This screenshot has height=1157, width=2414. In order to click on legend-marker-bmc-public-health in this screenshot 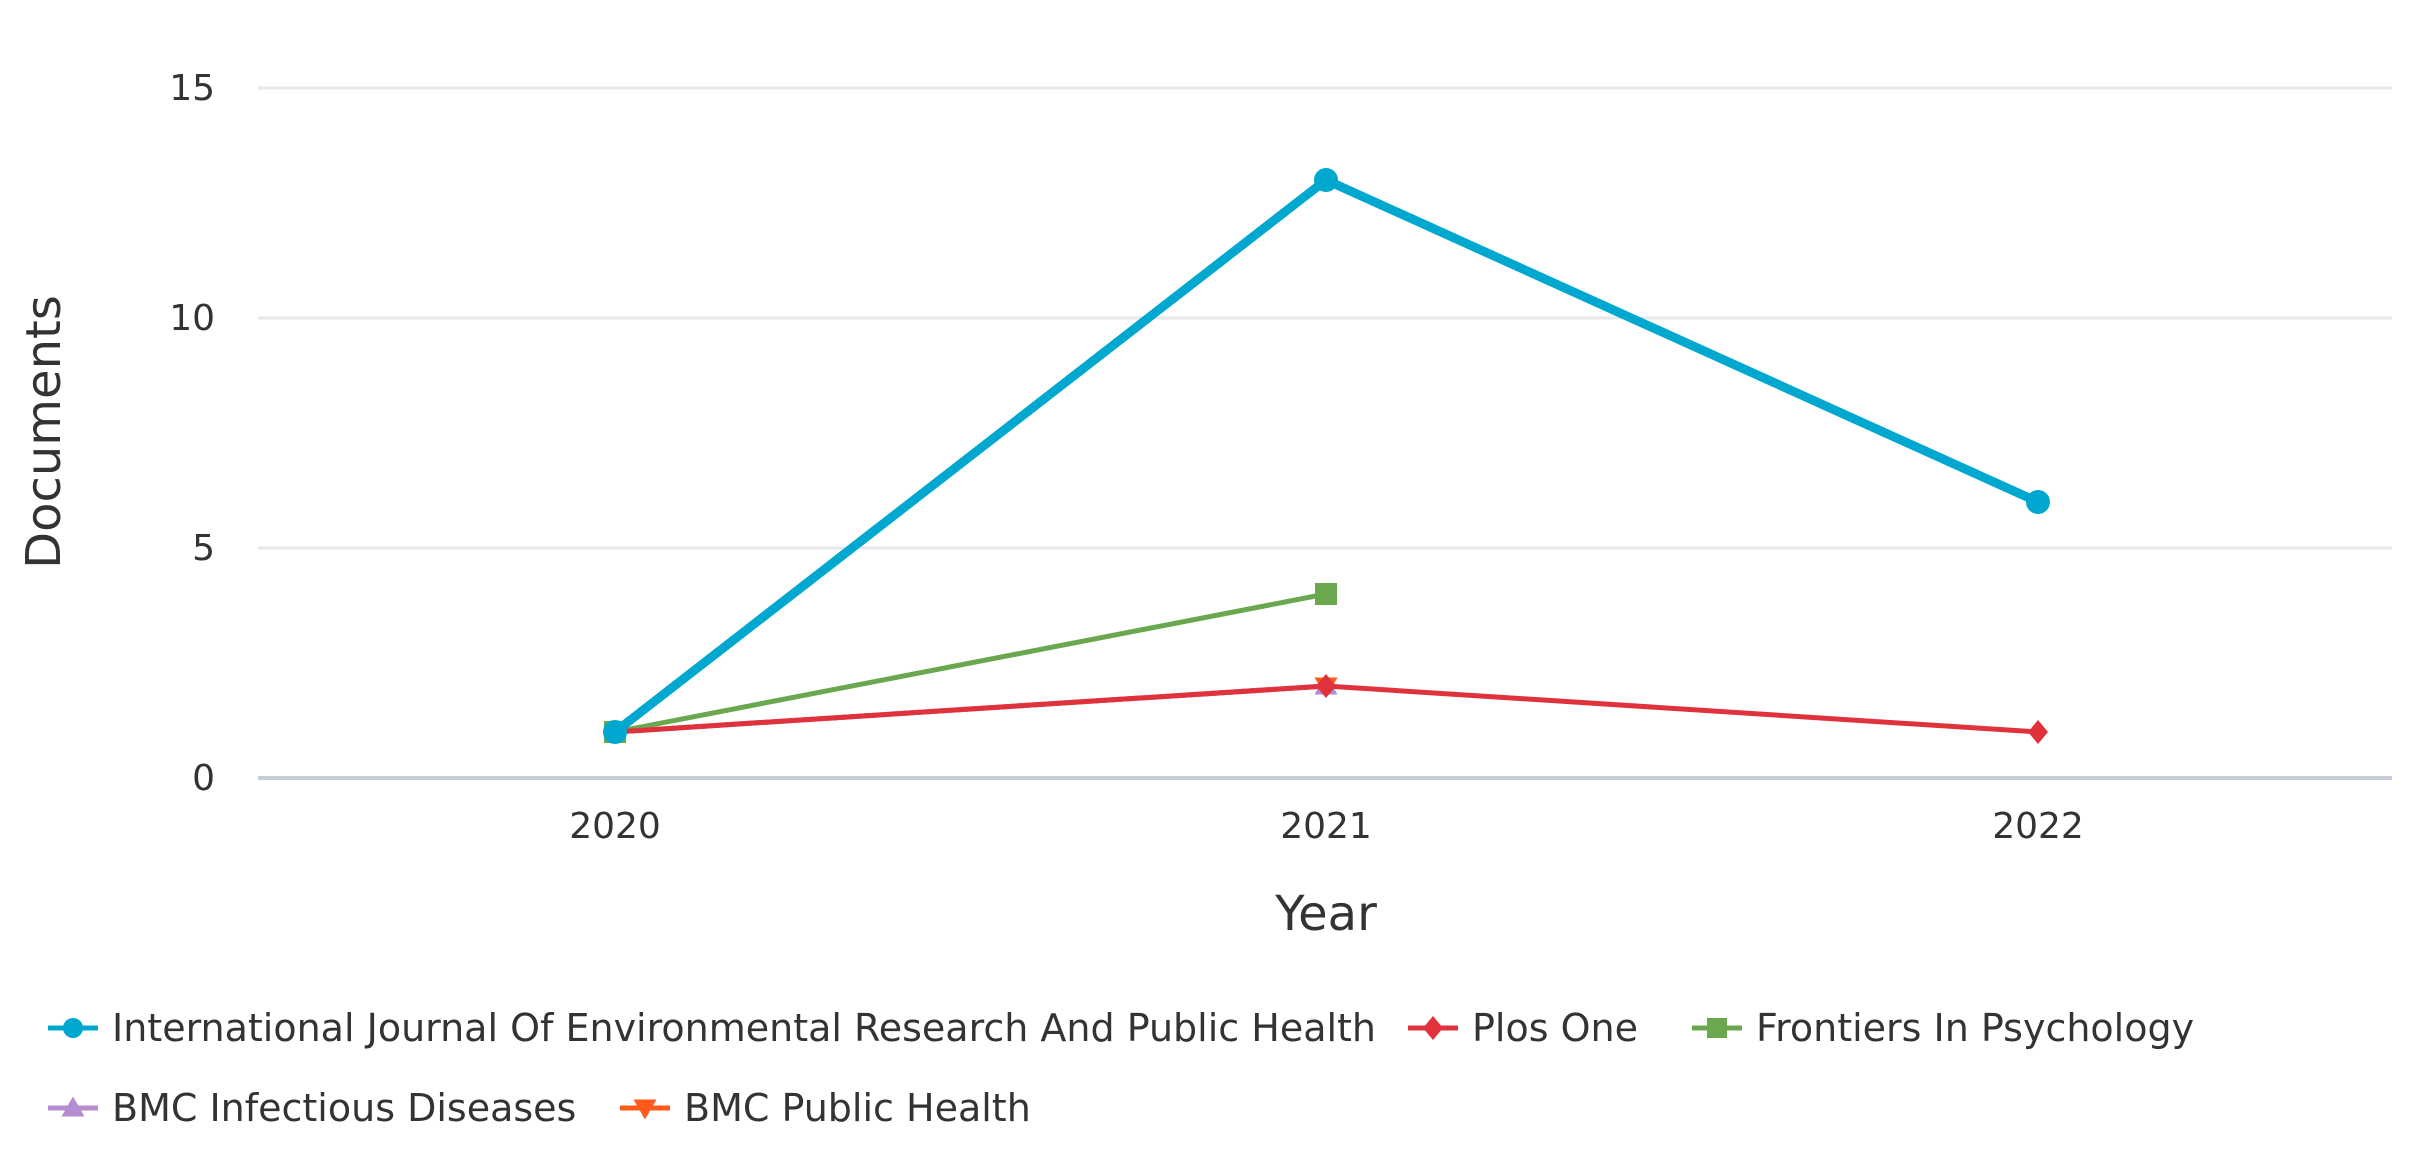, I will do `click(645, 1109)`.